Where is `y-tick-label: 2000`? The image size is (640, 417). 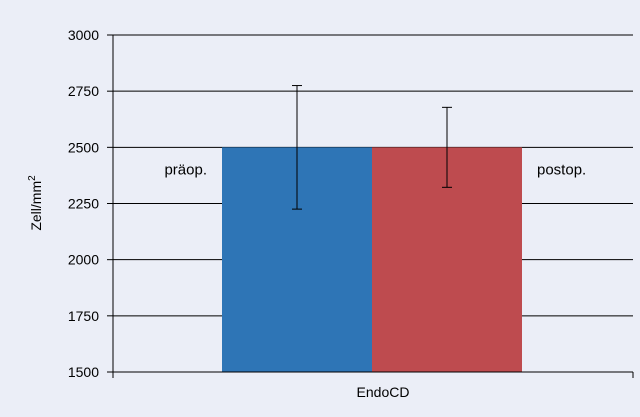
y-tick-label: 2000 is located at coordinates (83, 260).